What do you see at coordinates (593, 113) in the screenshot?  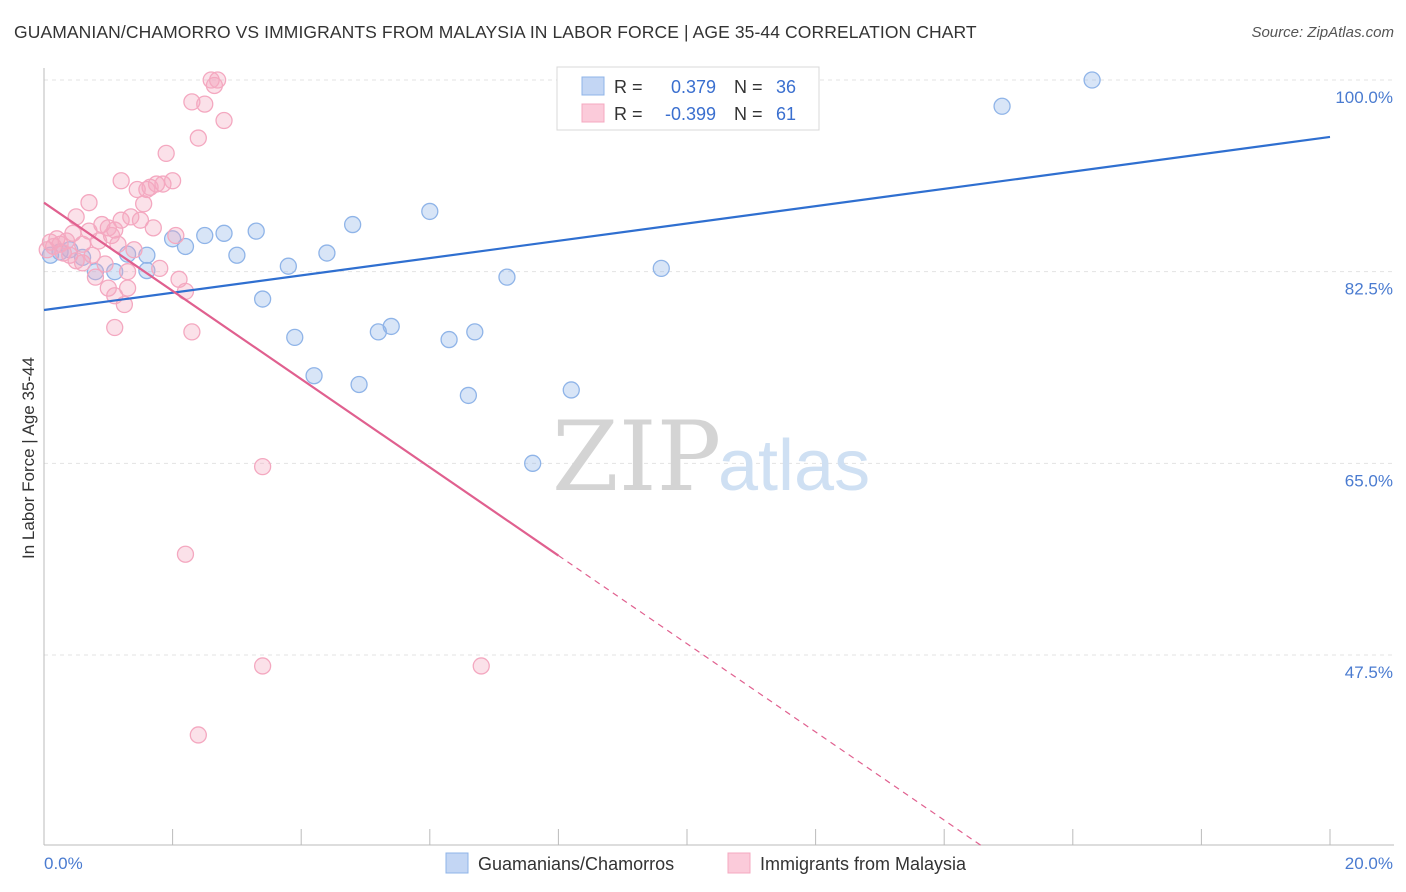 I see `legend-swatch-malaysia` at bounding box center [593, 113].